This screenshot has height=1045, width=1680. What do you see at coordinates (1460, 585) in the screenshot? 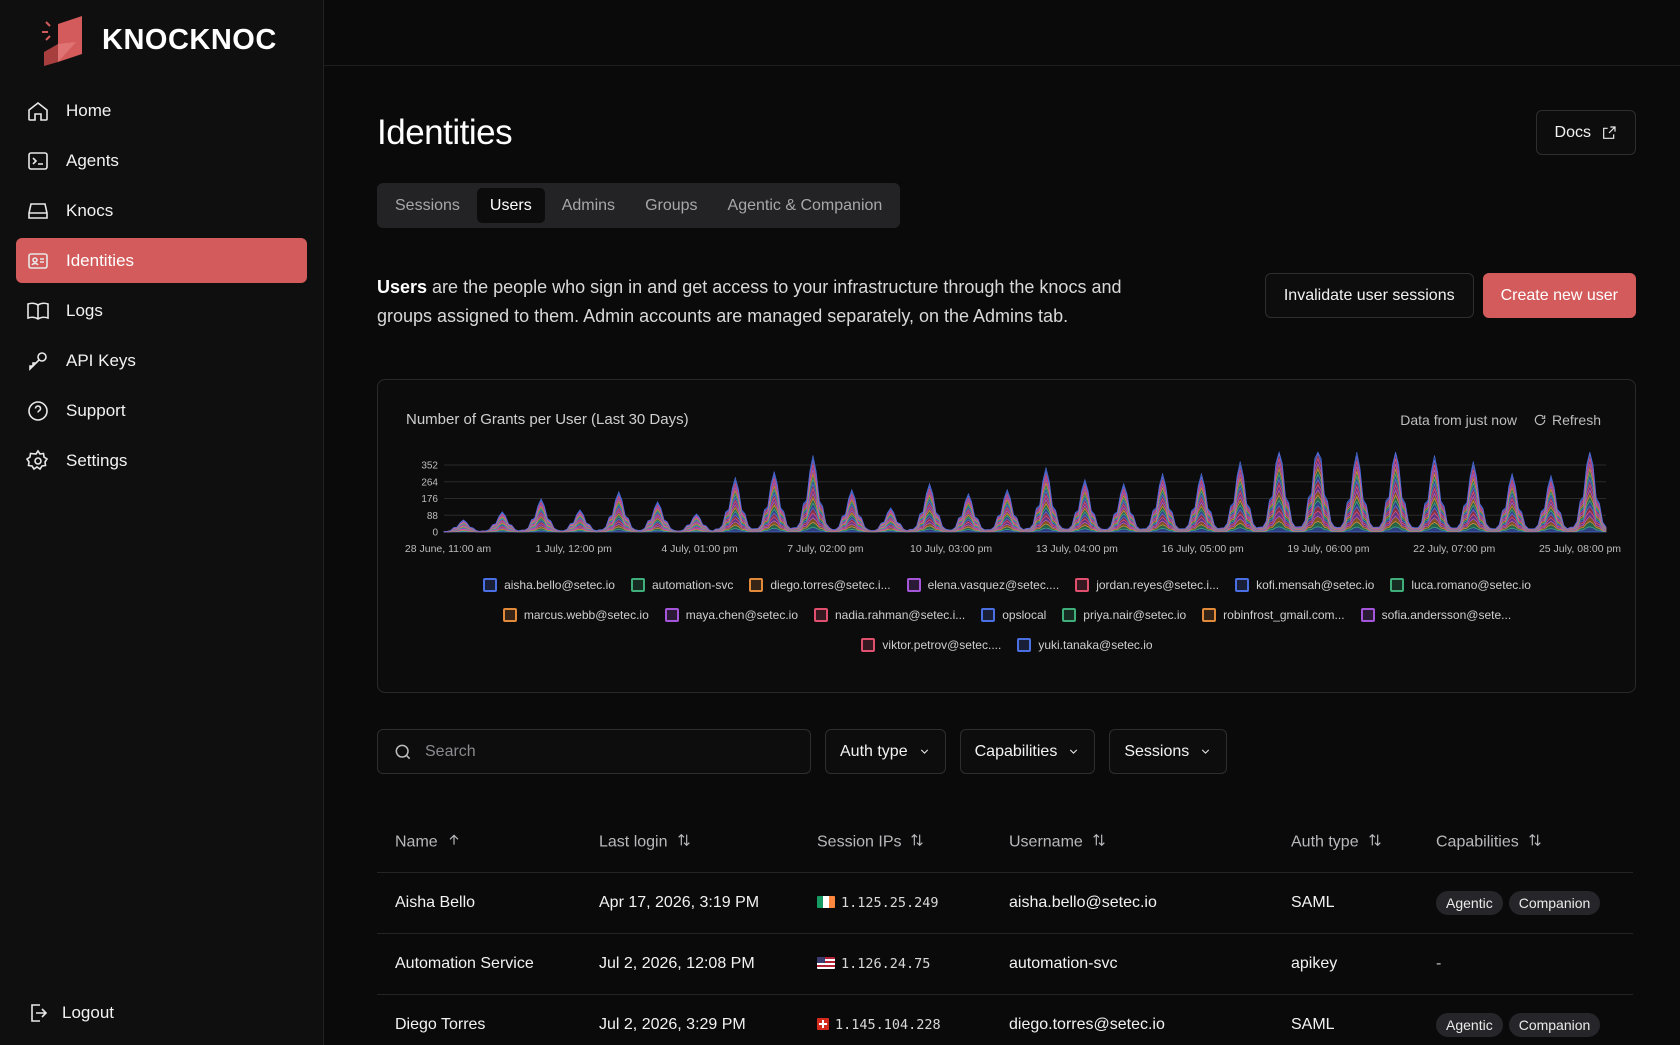
I see `legend-item: luca.romano@setec.io` at bounding box center [1460, 585].